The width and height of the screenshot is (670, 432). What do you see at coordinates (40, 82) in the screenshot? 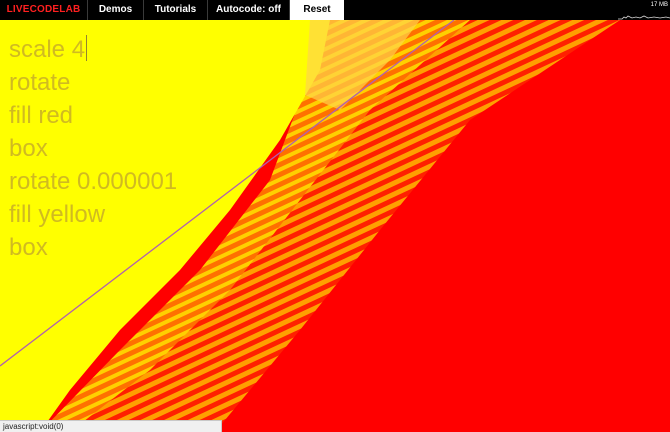
I see `code-line: rotate` at bounding box center [40, 82].